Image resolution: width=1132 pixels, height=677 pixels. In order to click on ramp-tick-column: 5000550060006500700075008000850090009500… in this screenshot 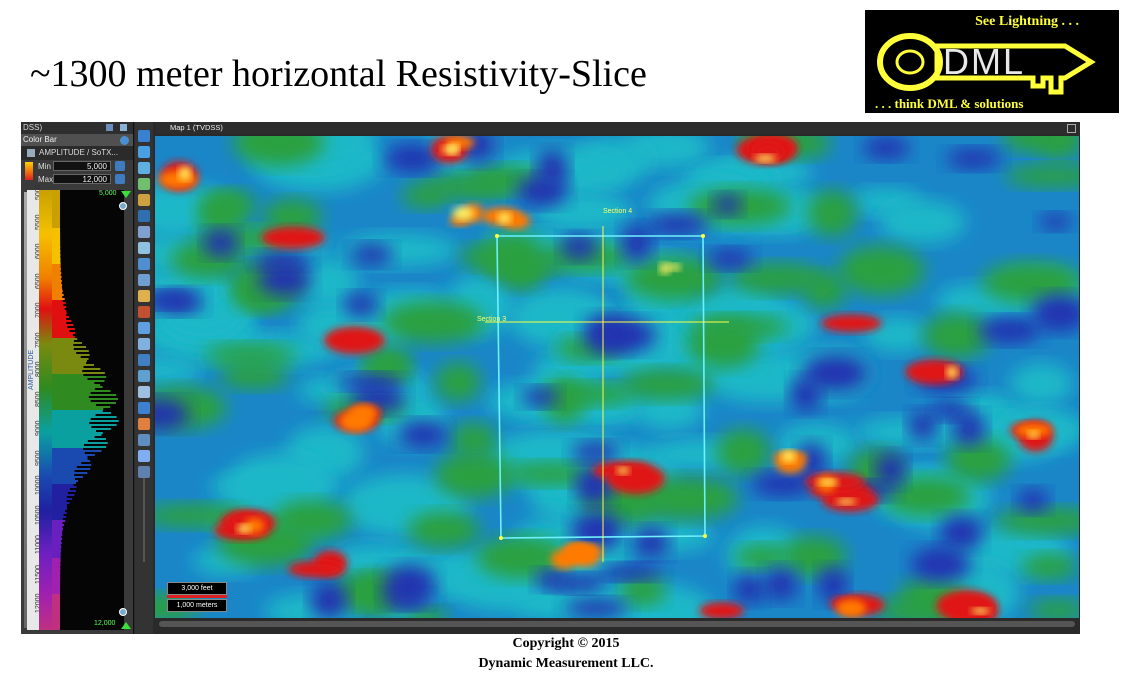, I will do `click(34, 407)`.